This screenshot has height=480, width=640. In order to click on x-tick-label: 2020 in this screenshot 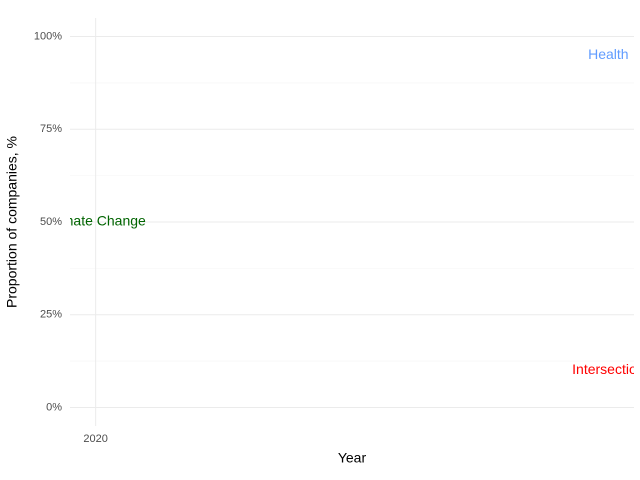, I will do `click(95, 439)`.